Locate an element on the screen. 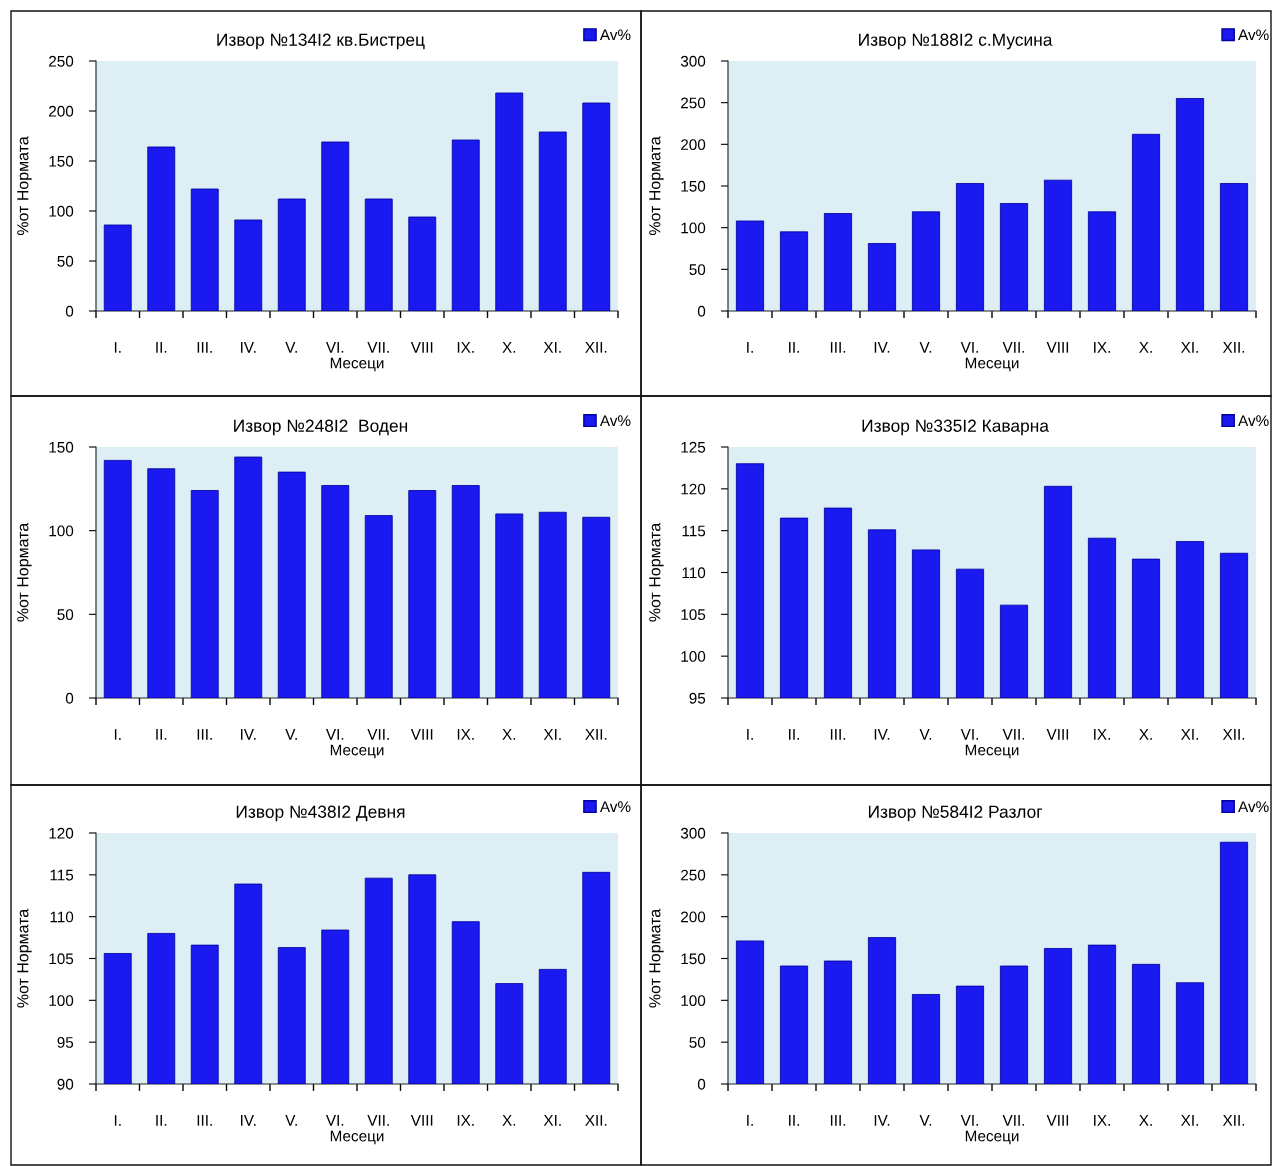  y-tick-label: 50 is located at coordinates (697, 270).